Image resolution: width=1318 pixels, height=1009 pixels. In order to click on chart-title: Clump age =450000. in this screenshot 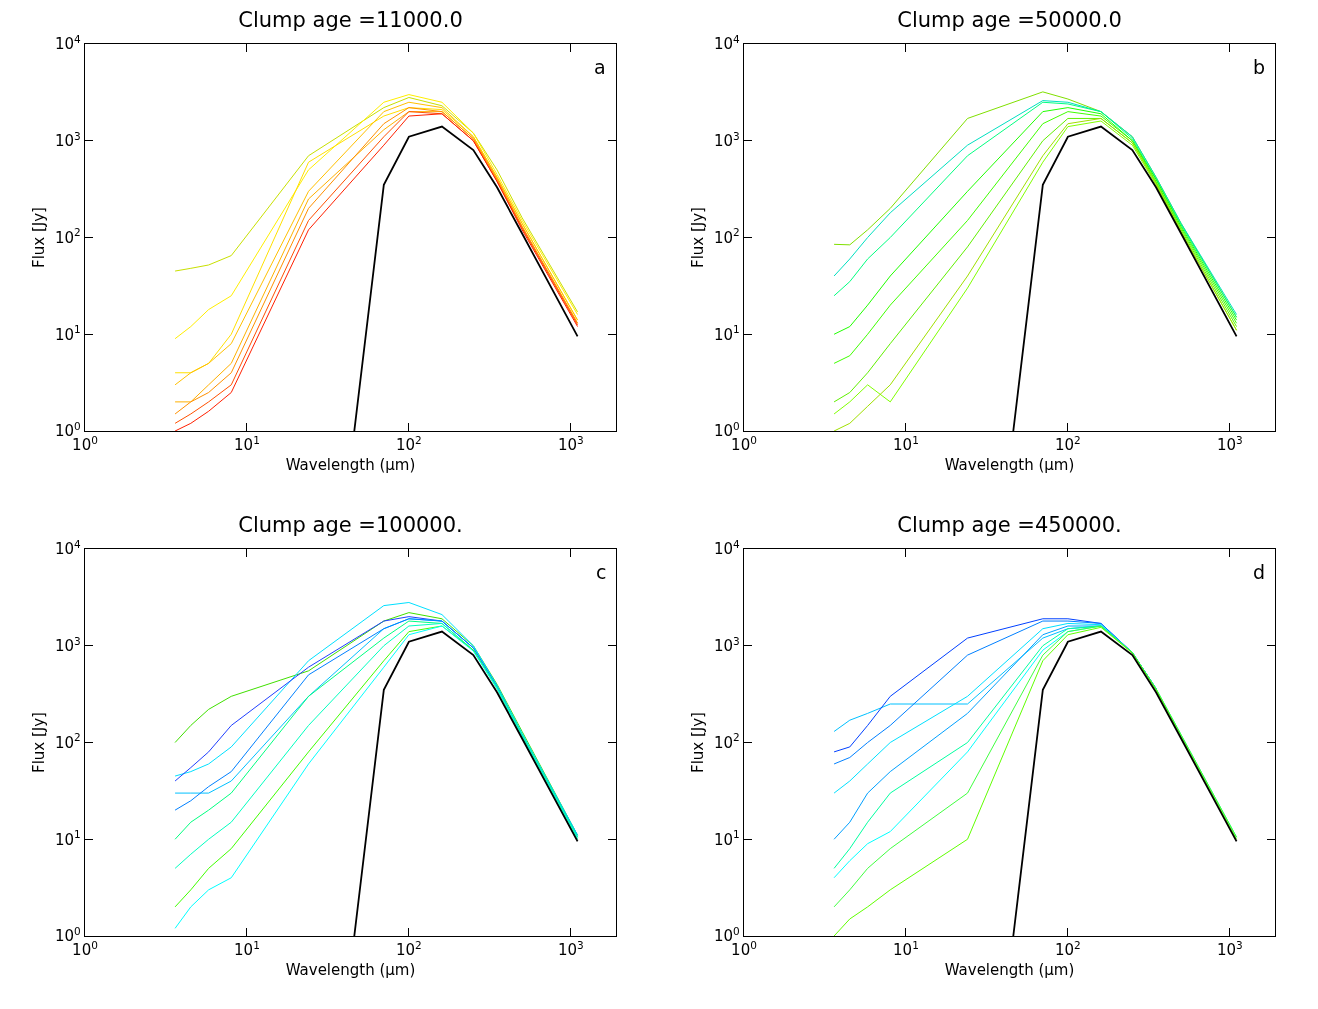, I will do `click(1009, 525)`.